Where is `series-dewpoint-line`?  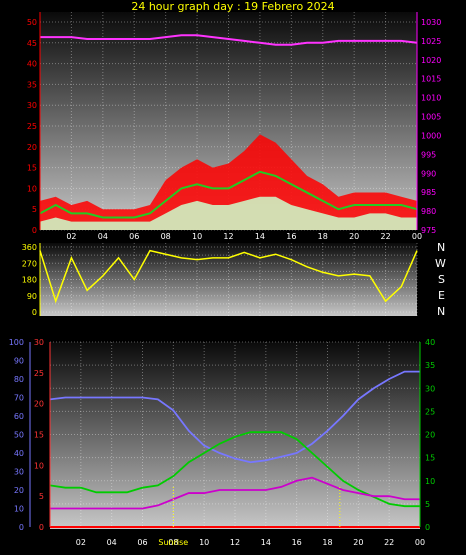 series-dewpoint-line is located at coordinates (235, 493).